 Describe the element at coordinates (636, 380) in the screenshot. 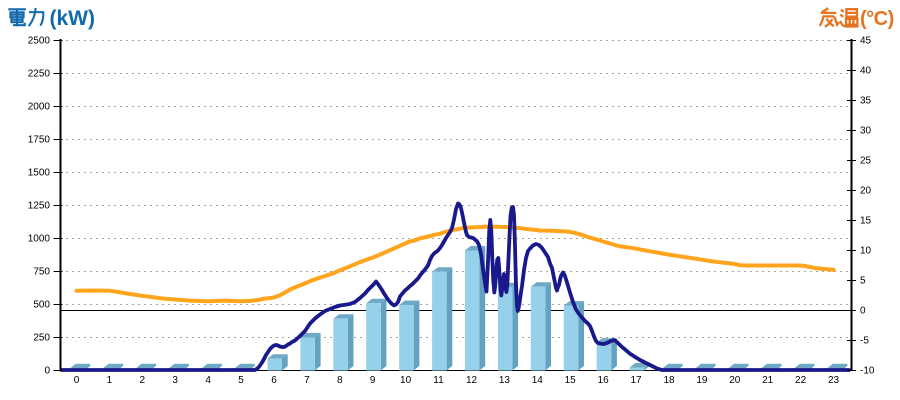

I see `svg-text: 17` at that location.